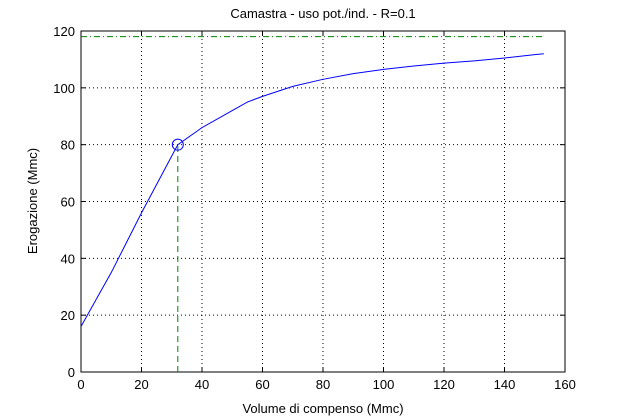 This screenshot has height=419, width=623. Describe the element at coordinates (71, 372) in the screenshot. I see `y-tick-label: 0` at that location.